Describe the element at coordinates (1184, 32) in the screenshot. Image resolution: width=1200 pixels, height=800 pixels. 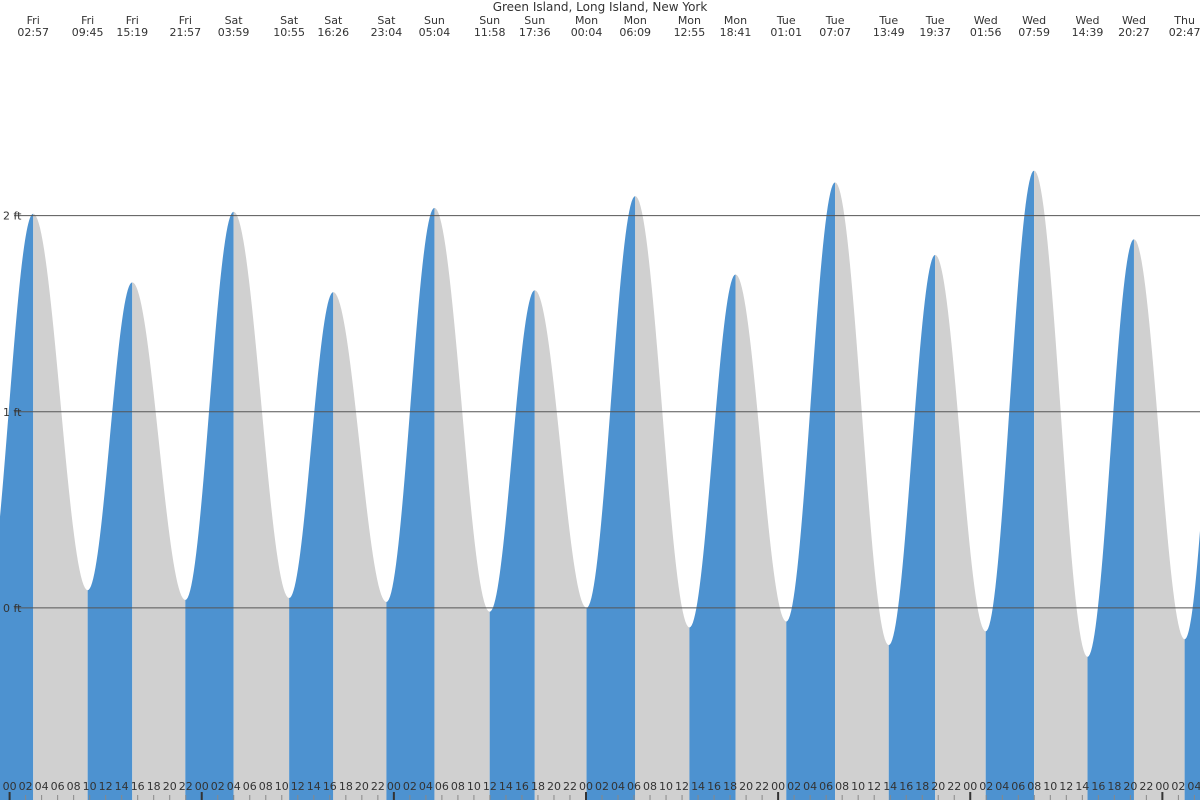
I see `event-time-label: 02:47` at that location.